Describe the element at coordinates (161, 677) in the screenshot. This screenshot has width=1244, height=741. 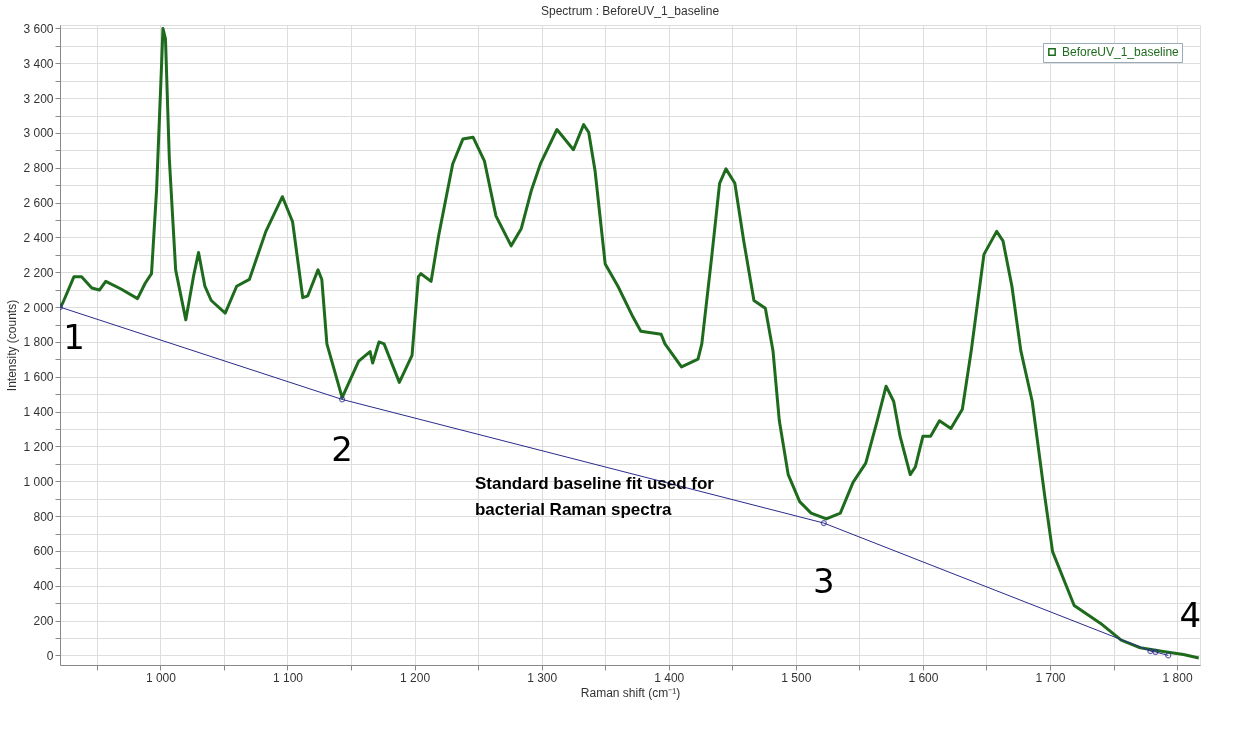
I see `x-tick-label: 1 000` at that location.